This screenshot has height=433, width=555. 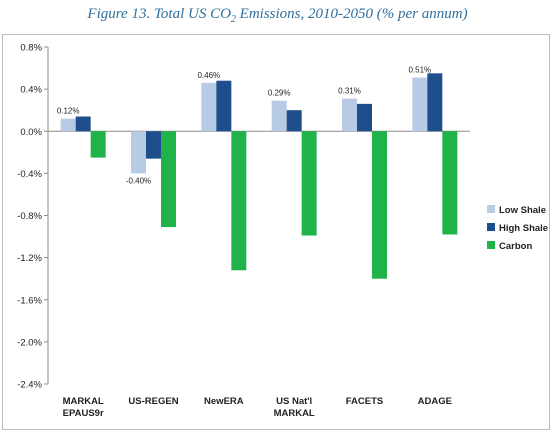 What do you see at coordinates (29, 174) in the screenshot?
I see `y-tick-label: -0.4%` at bounding box center [29, 174].